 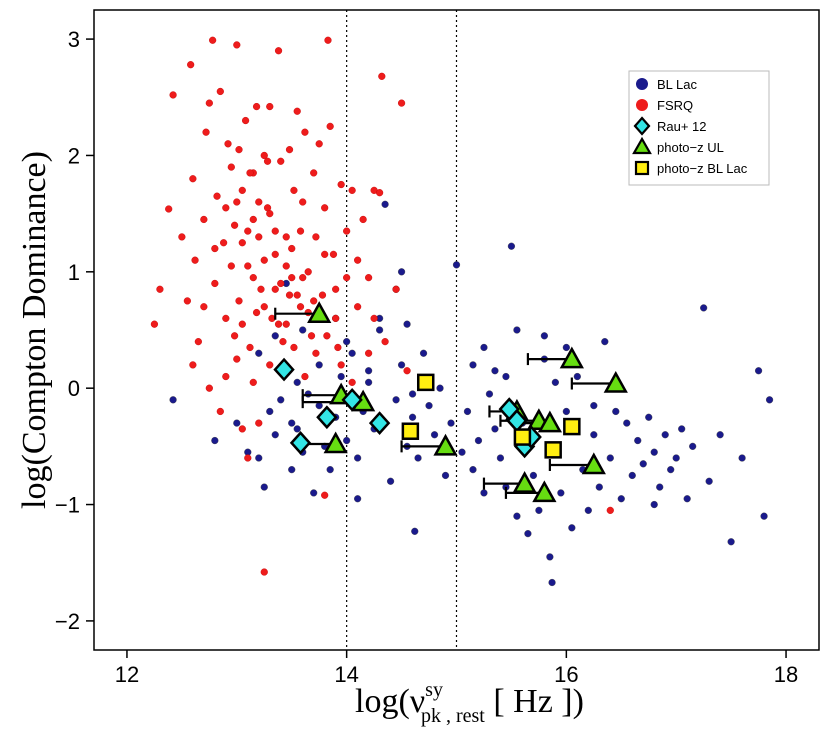 What do you see at coordinates (127, 674) in the screenshot?
I see `x-tick-label: 12` at bounding box center [127, 674].